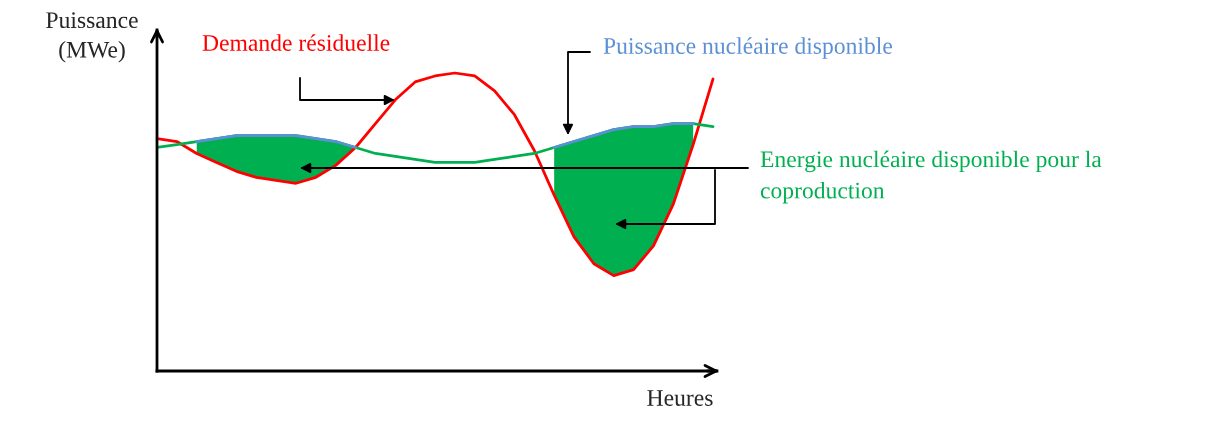  Describe the element at coordinates (92, 37) in the screenshot. I see `y-axis-title: Puissance (MWe)` at that location.